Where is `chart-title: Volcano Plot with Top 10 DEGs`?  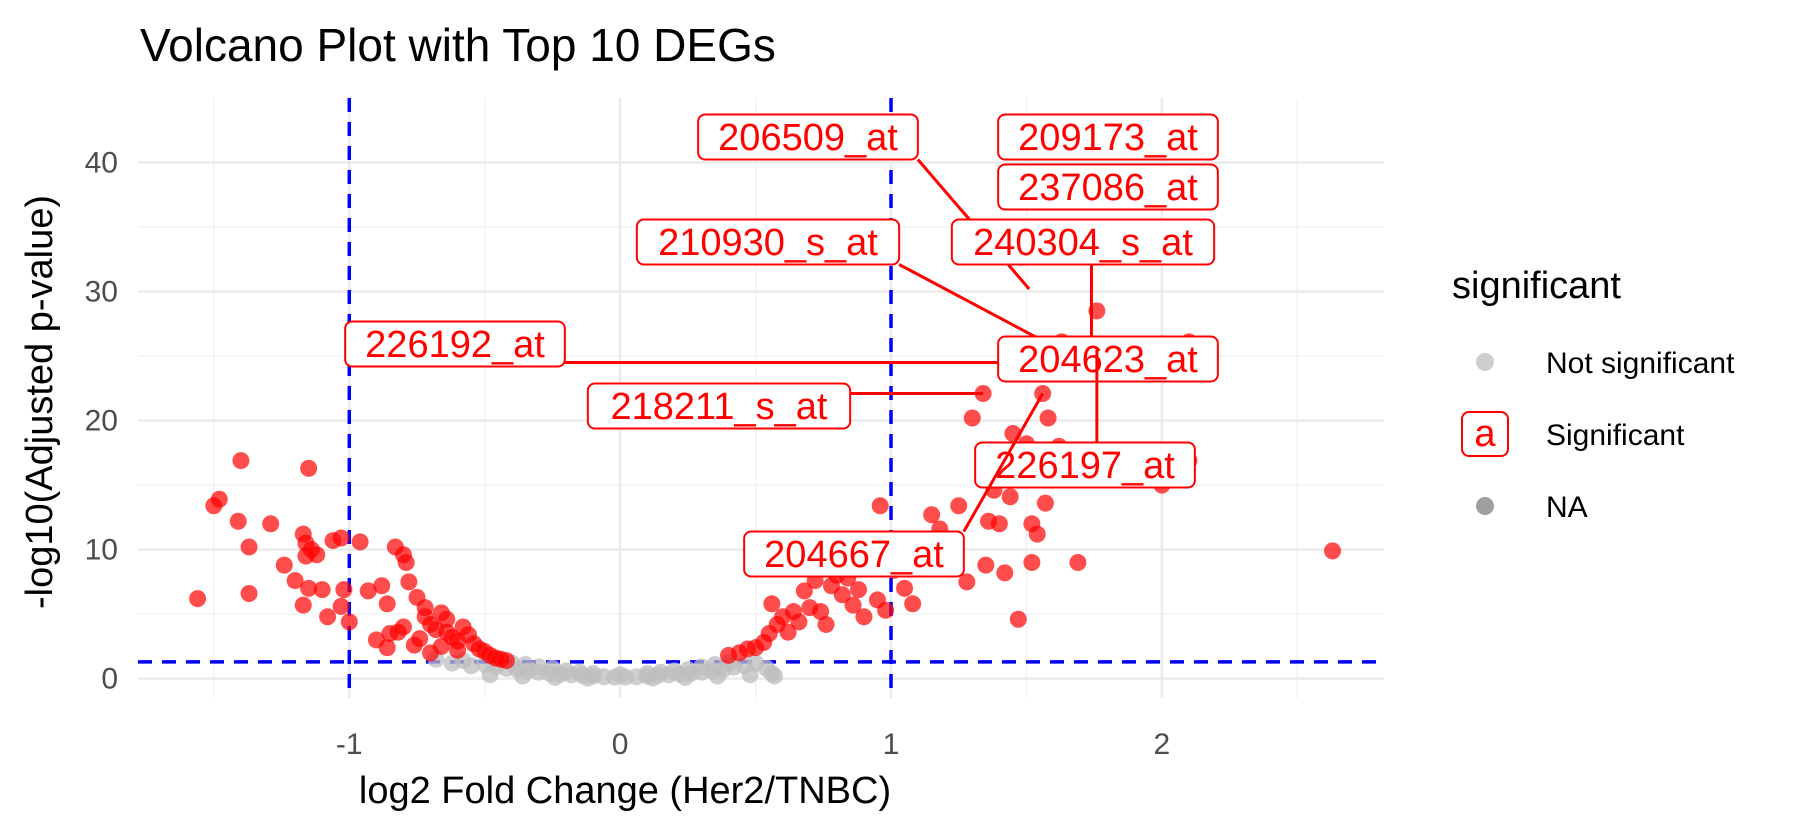 chart-title: Volcano Plot with Top 10 DEGs is located at coordinates (458, 45).